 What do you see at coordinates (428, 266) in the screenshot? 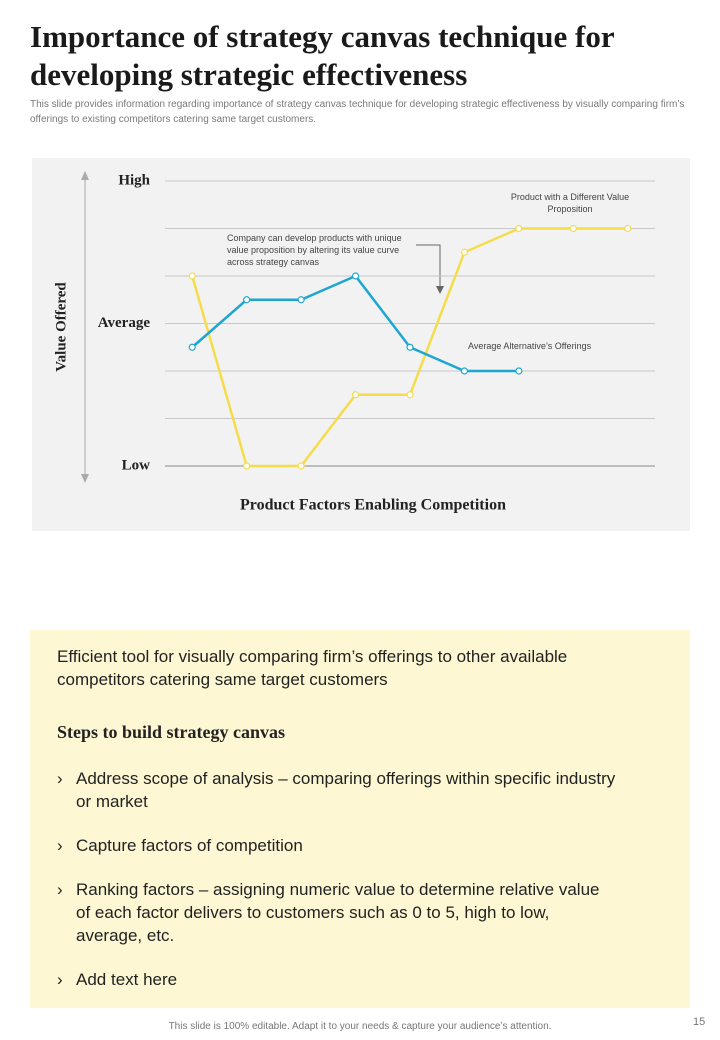
I see `annotation-arrow` at bounding box center [428, 266].